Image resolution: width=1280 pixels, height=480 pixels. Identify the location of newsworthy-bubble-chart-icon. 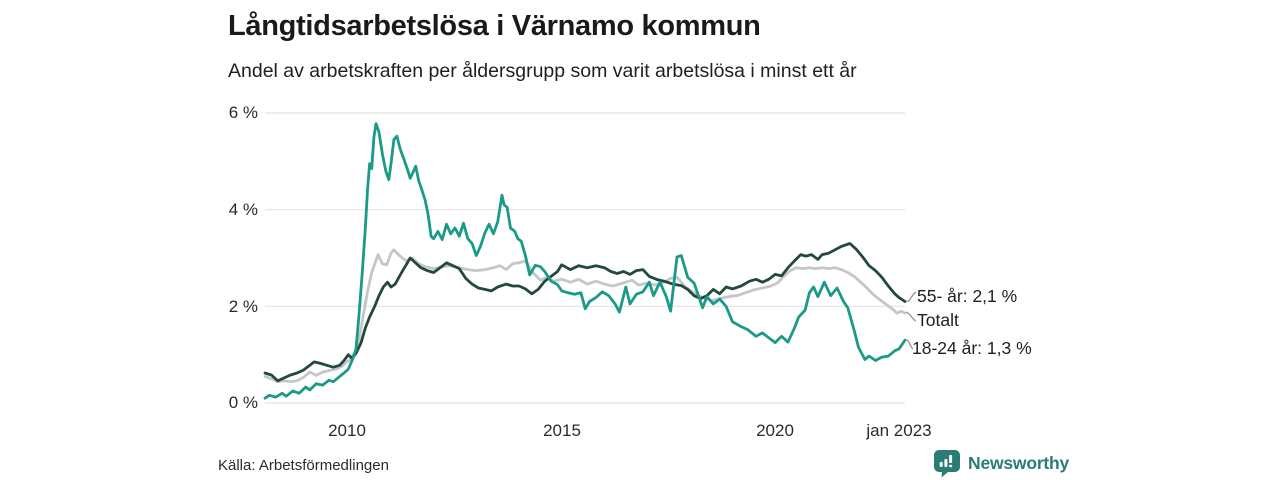
(947, 464).